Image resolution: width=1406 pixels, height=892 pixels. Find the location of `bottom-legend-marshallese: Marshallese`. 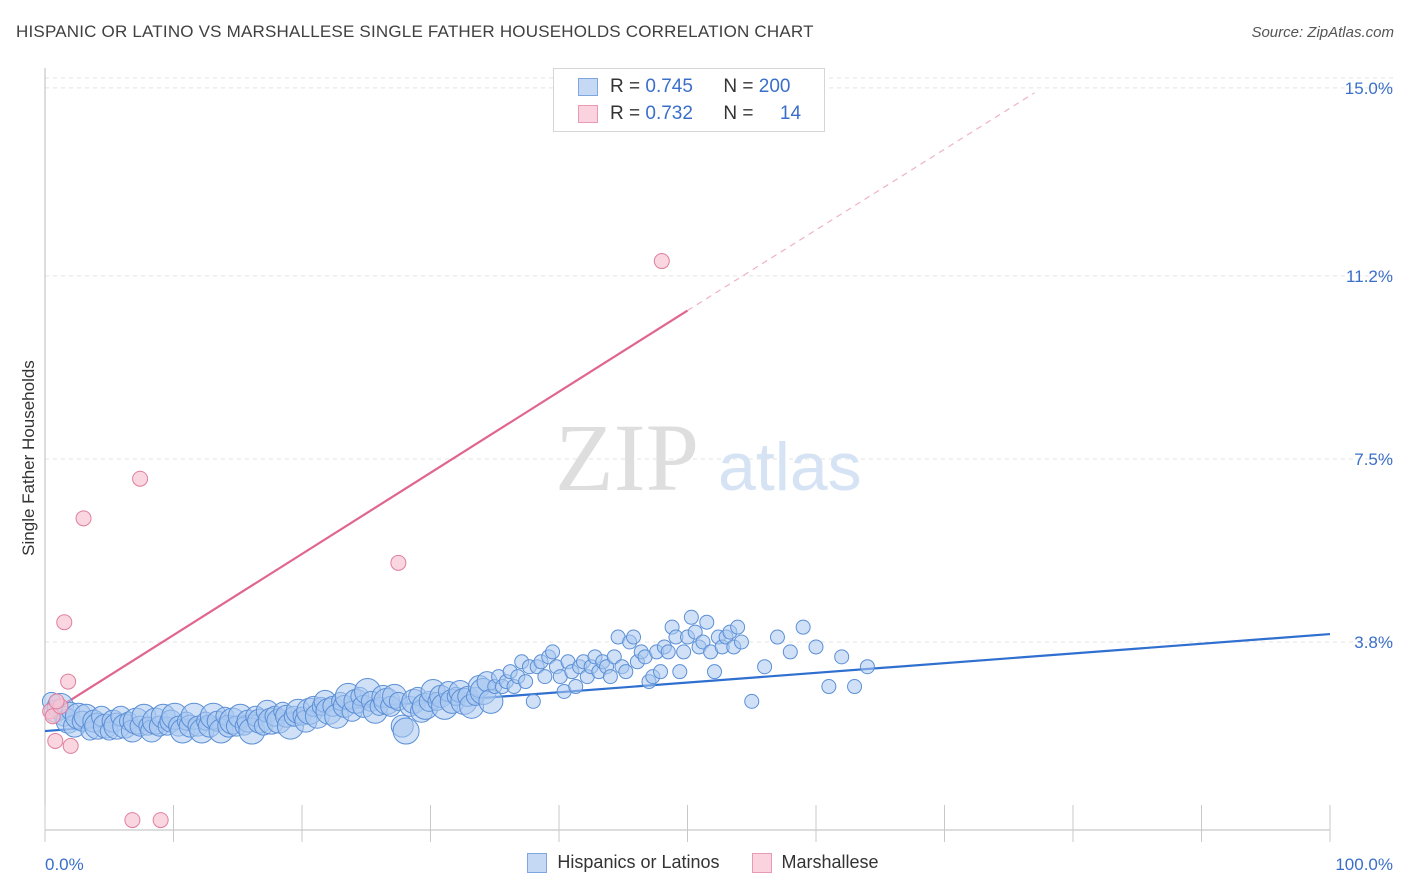

bottom-legend-marshallese: Marshallese is located at coordinates (815, 862).